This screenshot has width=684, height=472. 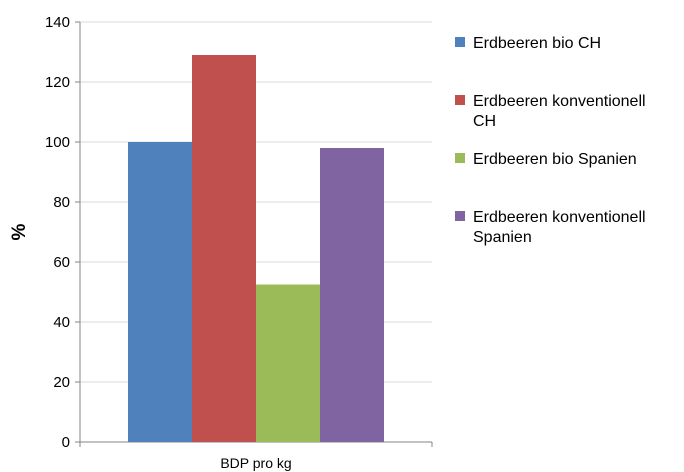 I want to click on y-tick-label: 20, so click(x=61, y=382).